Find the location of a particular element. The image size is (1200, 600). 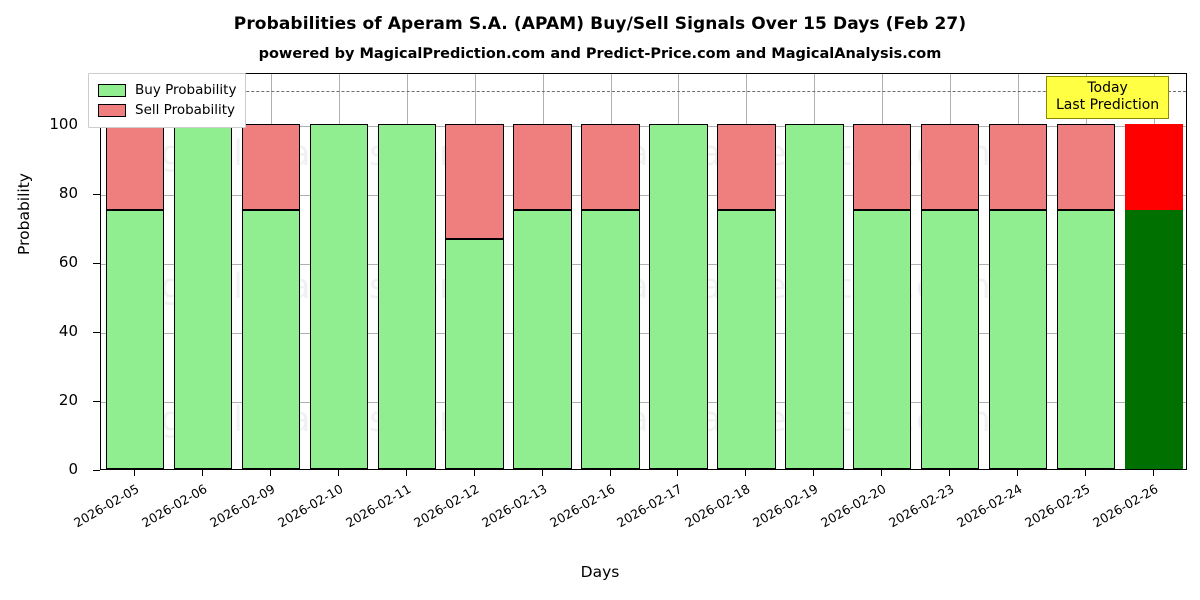

today-annotation-line2: Last Prediction is located at coordinates (1108, 105).